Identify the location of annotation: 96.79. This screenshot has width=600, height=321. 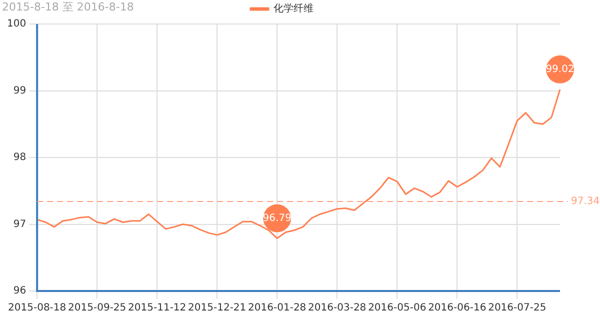
(277, 218).